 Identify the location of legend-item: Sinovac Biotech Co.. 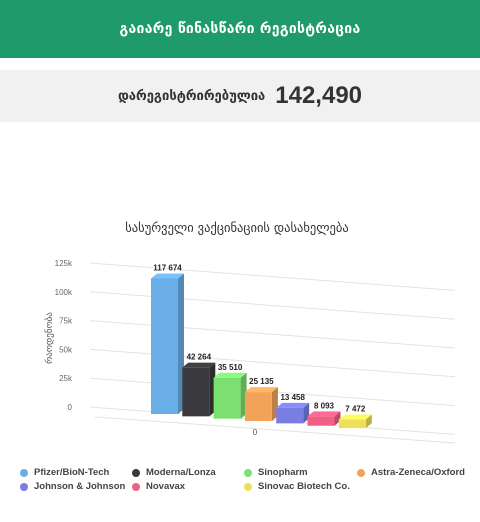
(297, 486).